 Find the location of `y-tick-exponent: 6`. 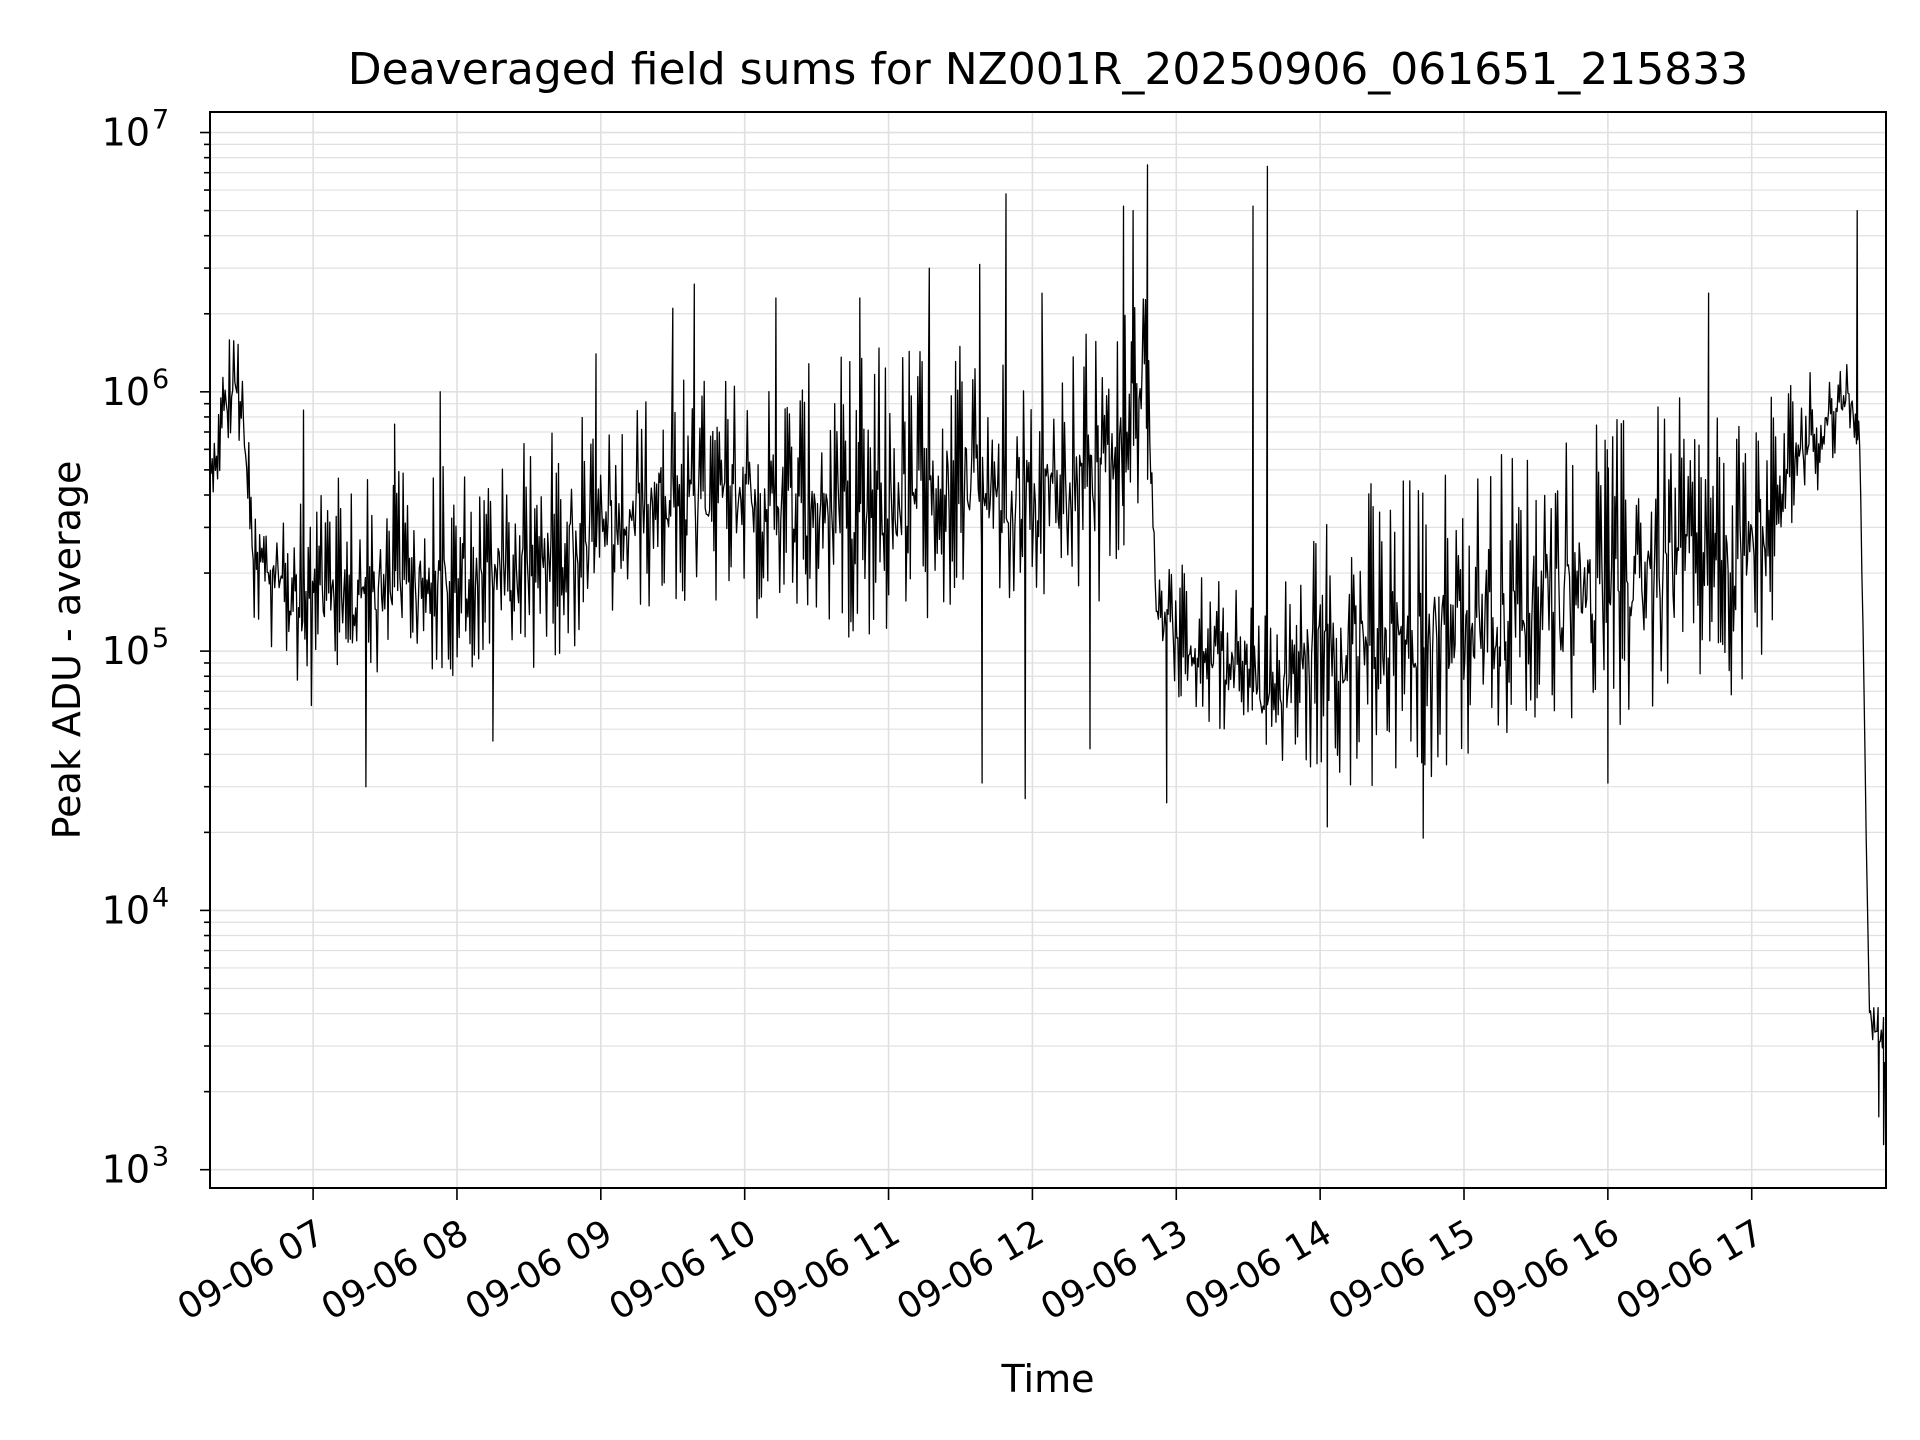

y-tick-exponent: 6 is located at coordinates (160, 379).